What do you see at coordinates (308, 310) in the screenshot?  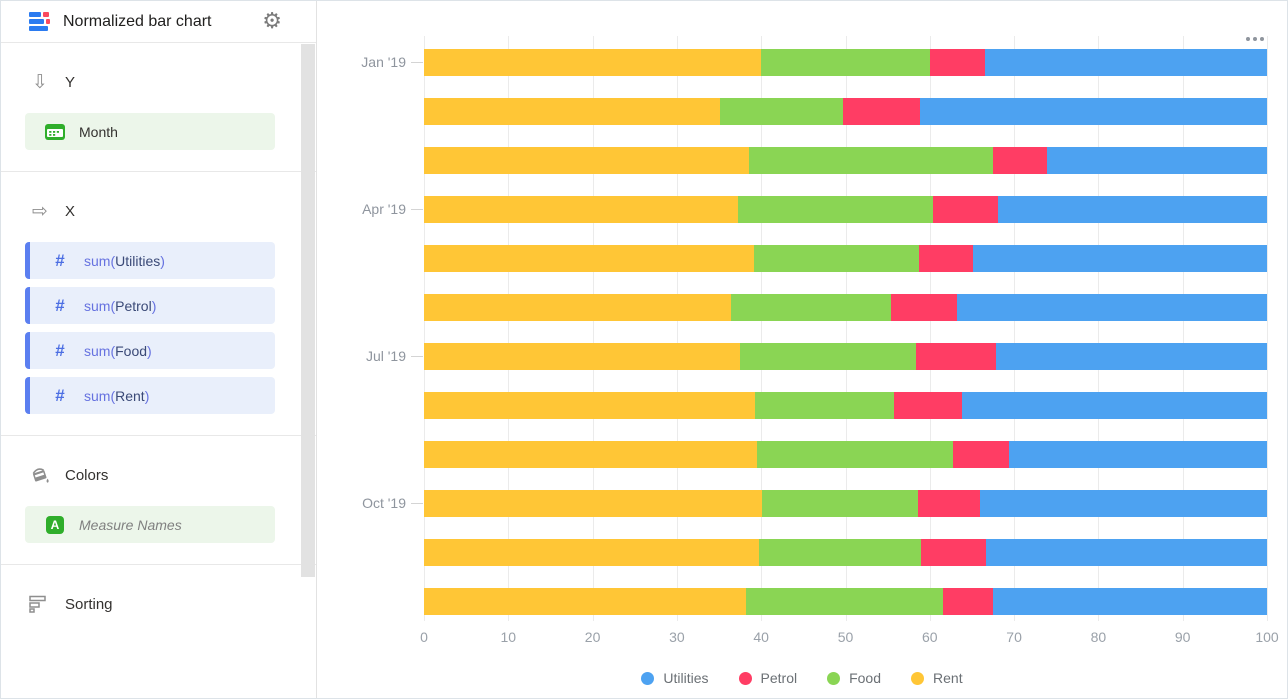 I see `sidebar-scrollbar` at bounding box center [308, 310].